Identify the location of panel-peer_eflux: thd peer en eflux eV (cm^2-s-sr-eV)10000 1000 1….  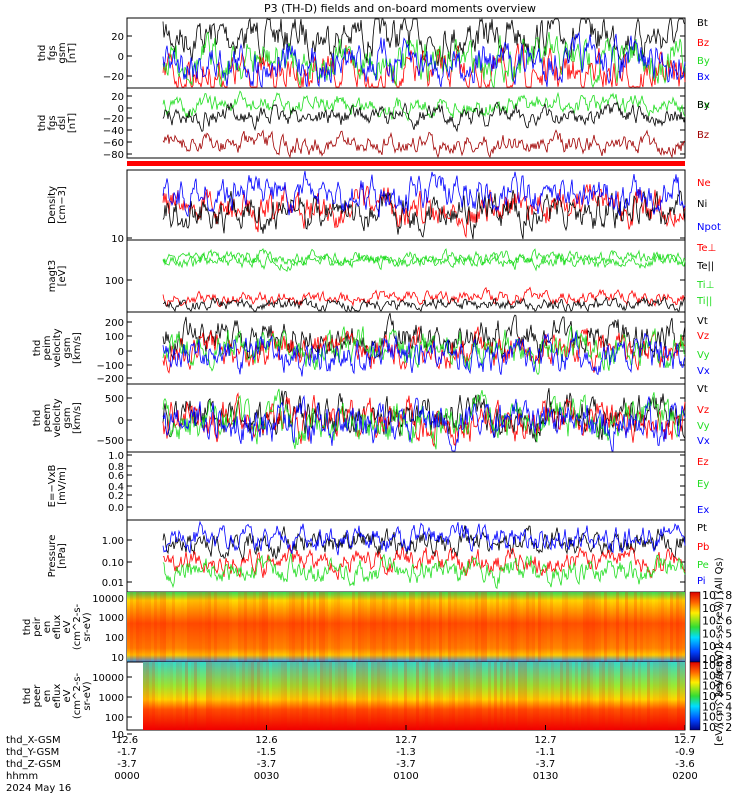
(377, 696).